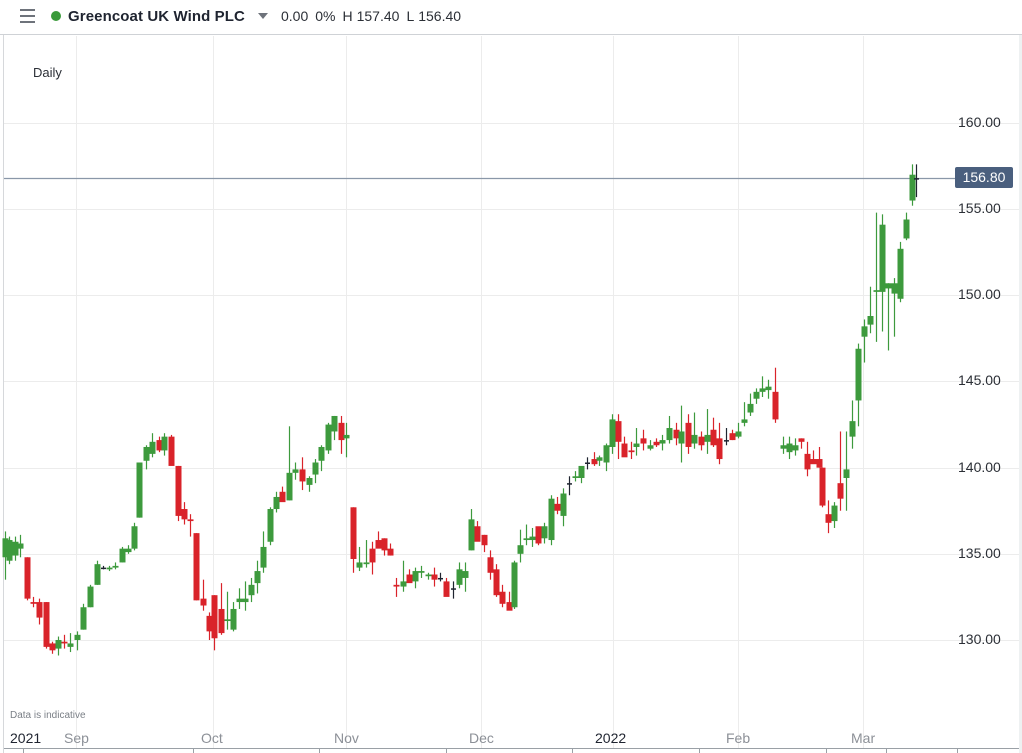  I want to click on current-price-tag: 156.80, so click(984, 177).